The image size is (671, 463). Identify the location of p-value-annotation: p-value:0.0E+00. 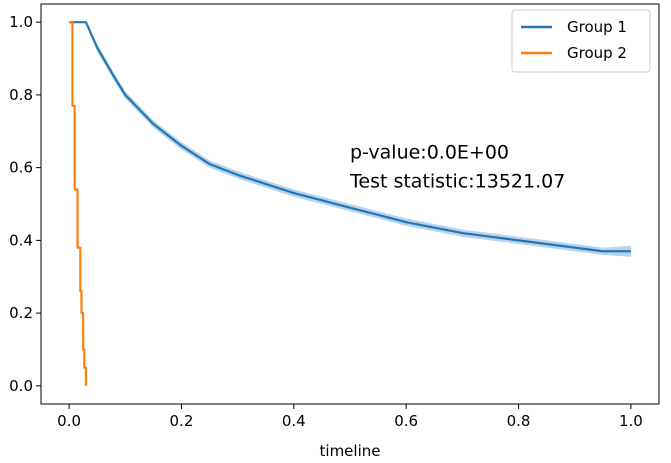
(429, 153).